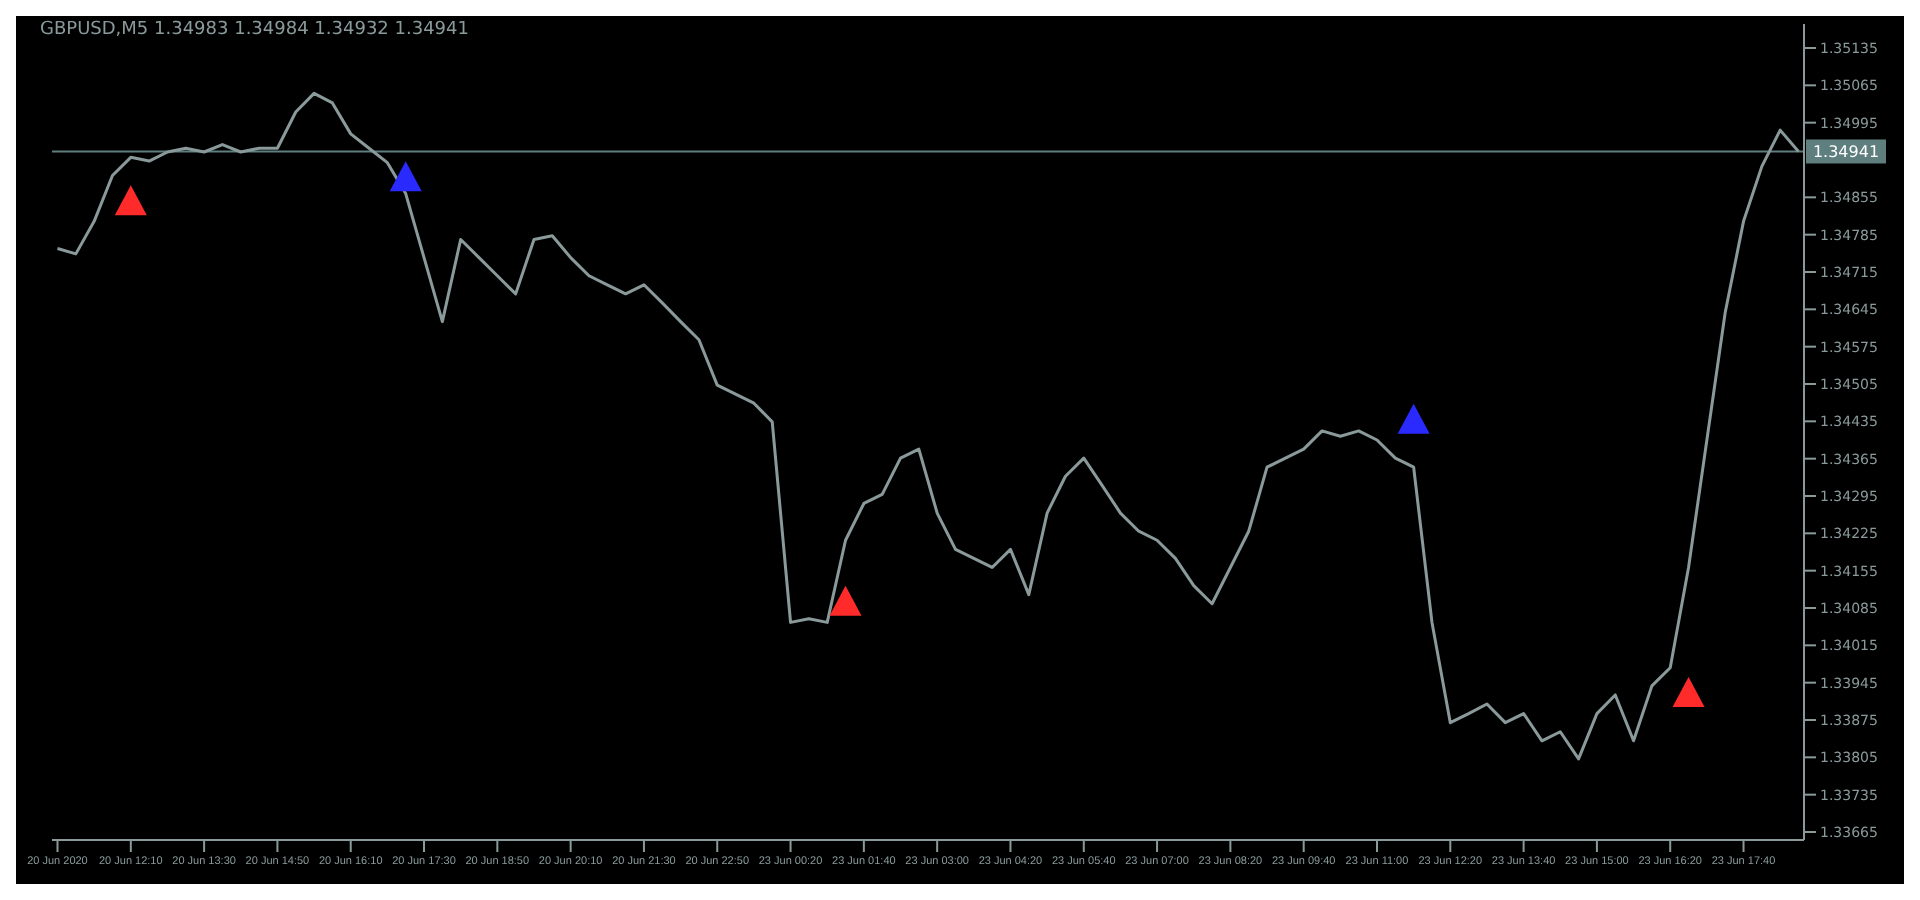 Image resolution: width=1920 pixels, height=900 pixels. Describe the element at coordinates (1846, 152) in the screenshot. I see `ref-line-label: 1.34941` at that location.